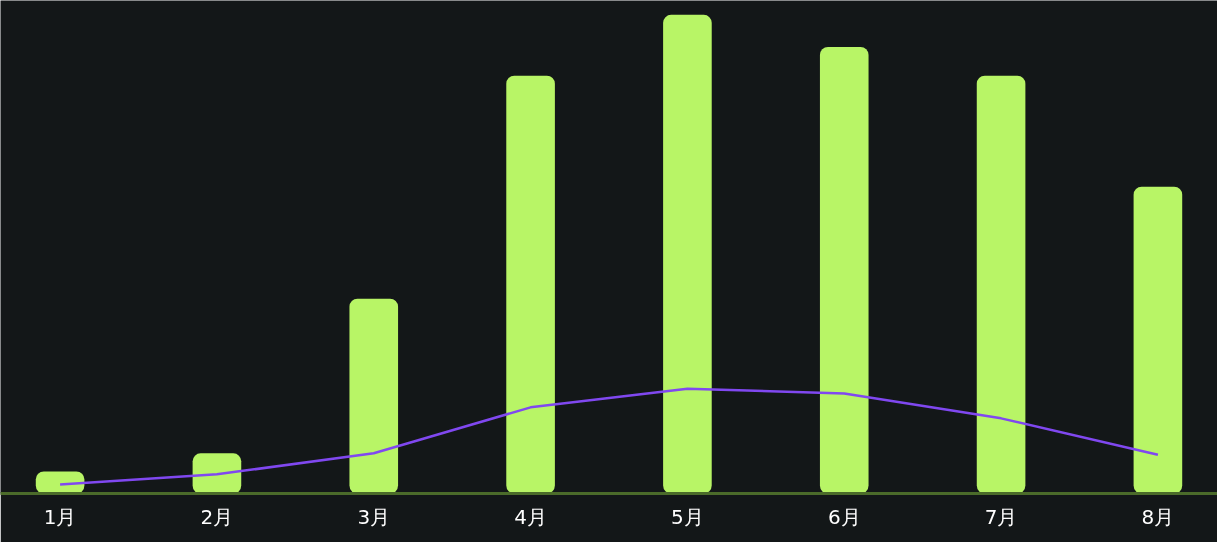 Image resolution: width=1217 pixels, height=542 pixels. I want to click on x-tick-label: 4月, so click(530, 516).